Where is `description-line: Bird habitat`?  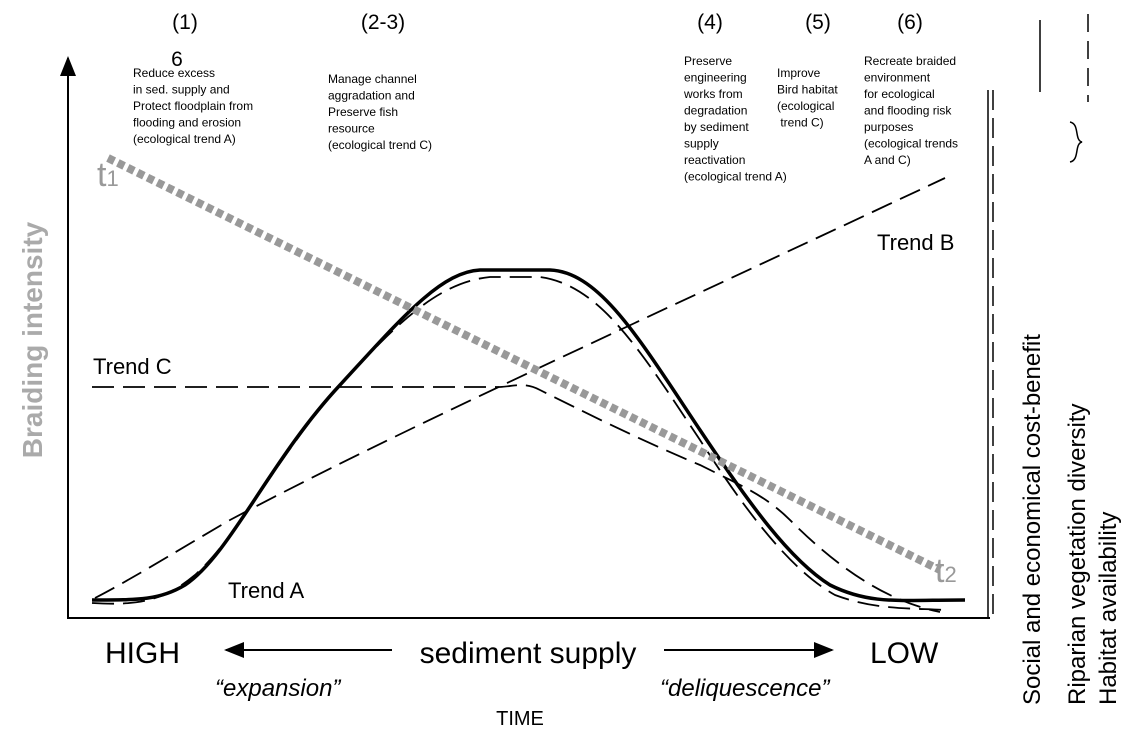 description-line: Bird habitat is located at coordinates (807, 90).